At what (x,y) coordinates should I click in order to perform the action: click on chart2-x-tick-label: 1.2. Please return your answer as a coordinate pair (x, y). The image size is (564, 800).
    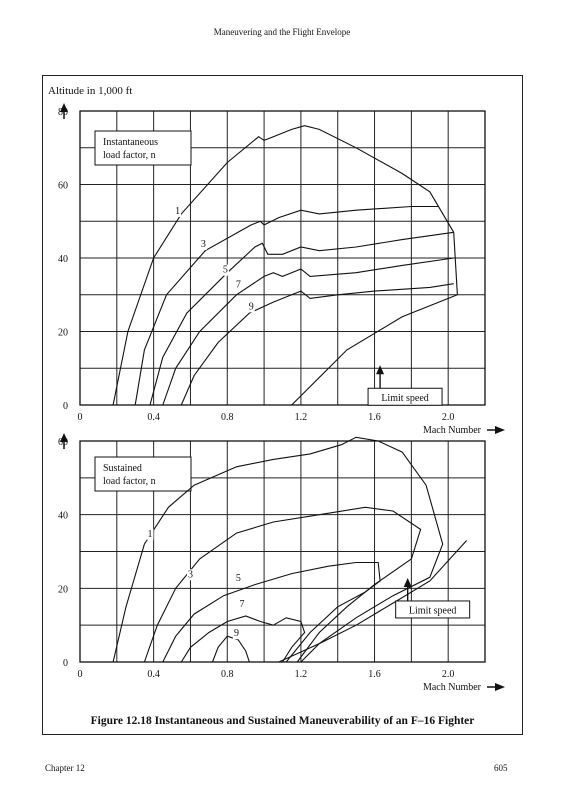
    Looking at the image, I should click on (301, 674).